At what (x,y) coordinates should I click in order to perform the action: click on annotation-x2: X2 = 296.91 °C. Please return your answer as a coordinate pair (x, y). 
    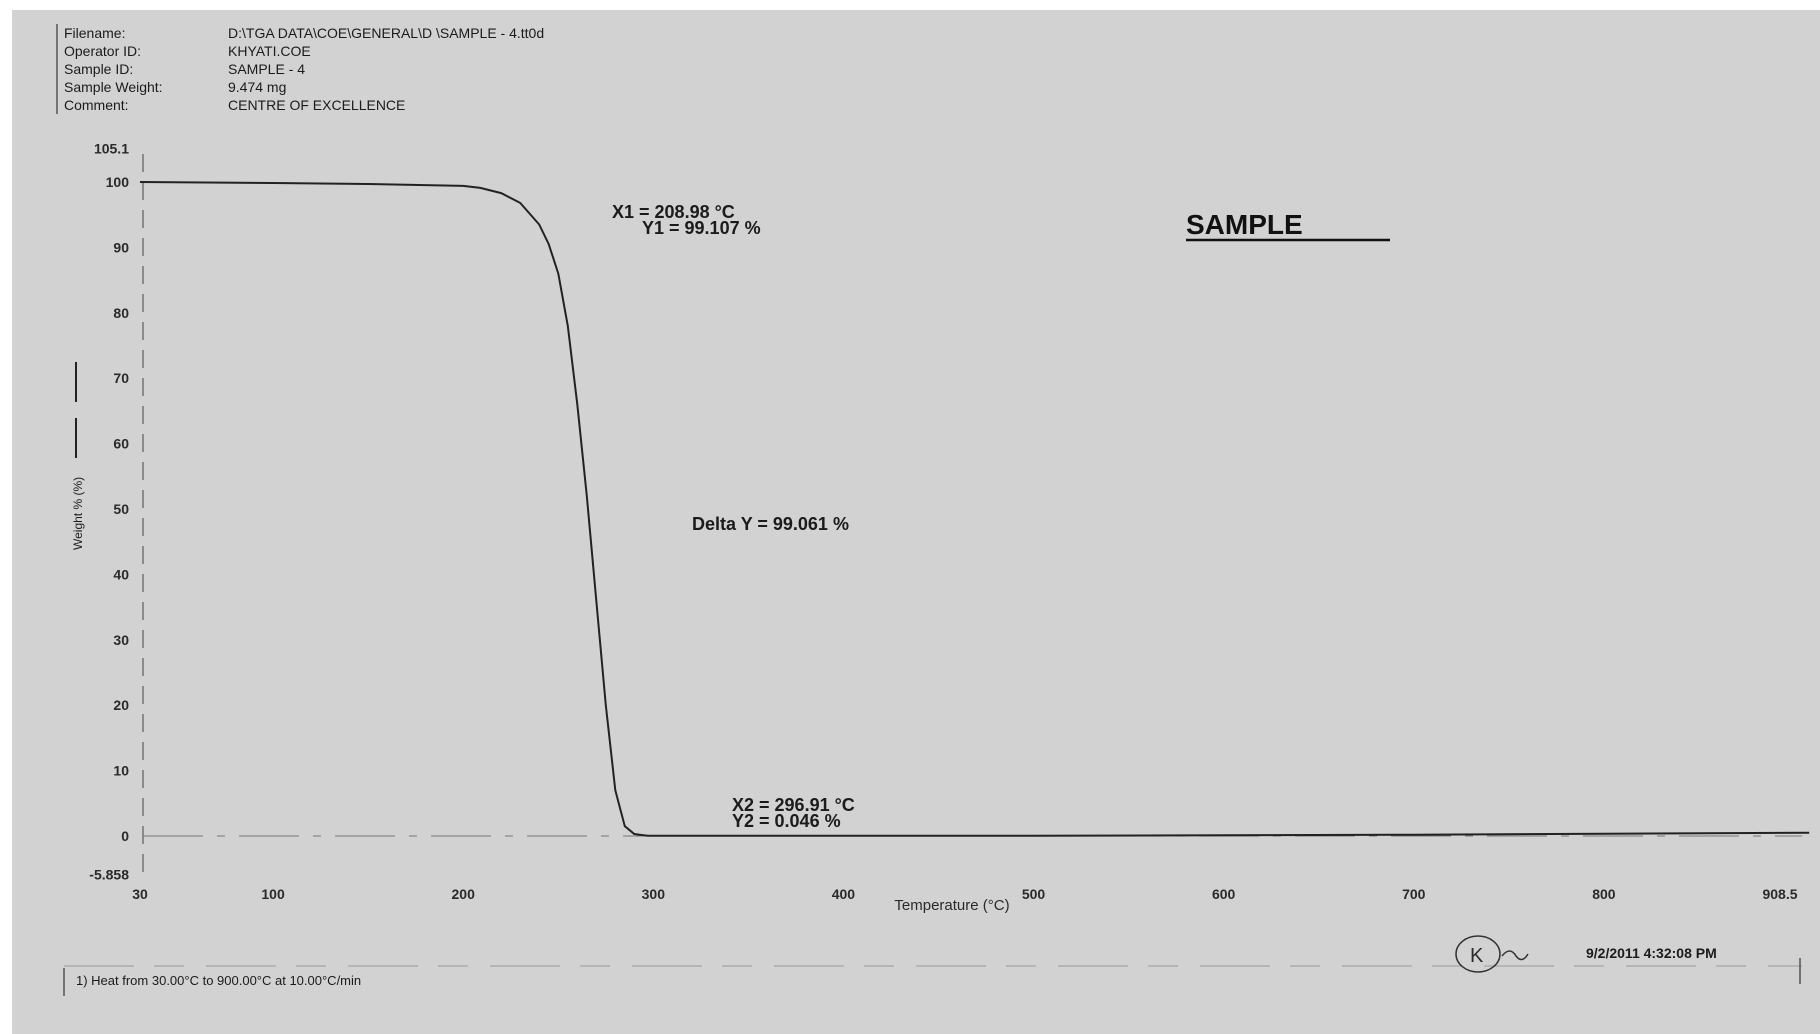
    Looking at the image, I should click on (793, 805).